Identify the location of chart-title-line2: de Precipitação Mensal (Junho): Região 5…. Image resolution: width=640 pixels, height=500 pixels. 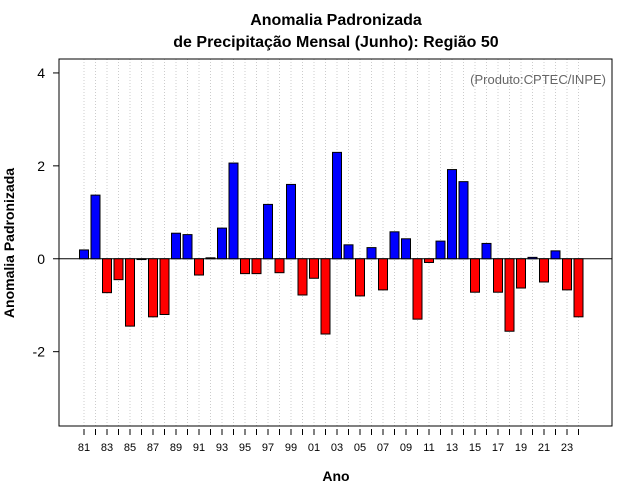
(336, 42).